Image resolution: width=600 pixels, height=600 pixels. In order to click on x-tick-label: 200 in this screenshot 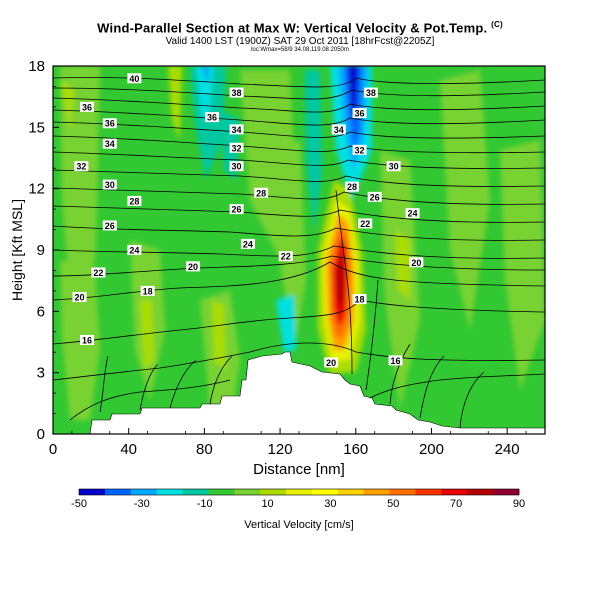, I will do `click(431, 449)`.